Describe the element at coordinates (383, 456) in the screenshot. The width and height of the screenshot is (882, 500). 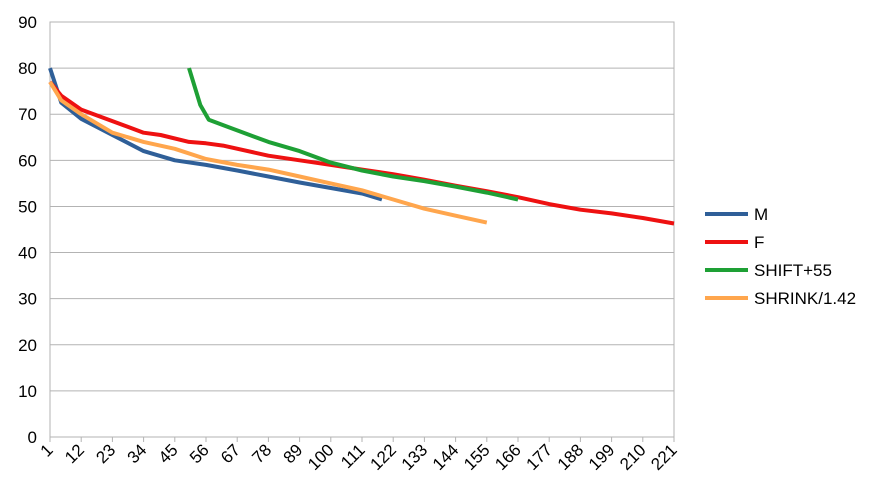
I see `x-tick-label: 122` at that location.